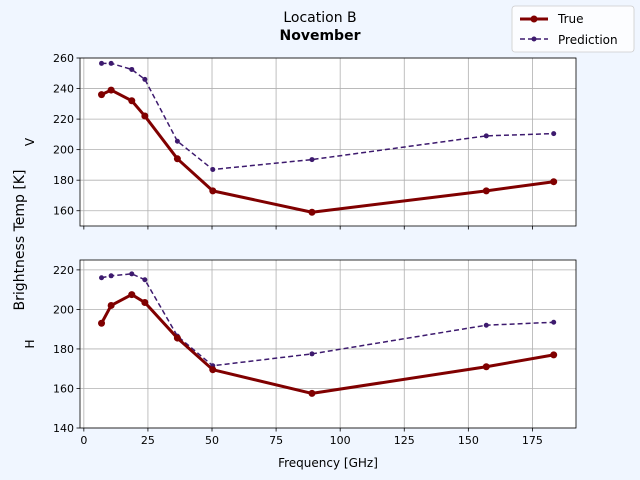 The height and width of the screenshot is (480, 640). What do you see at coordinates (148, 440) in the screenshot?
I see `x-tick-label: 25` at bounding box center [148, 440].